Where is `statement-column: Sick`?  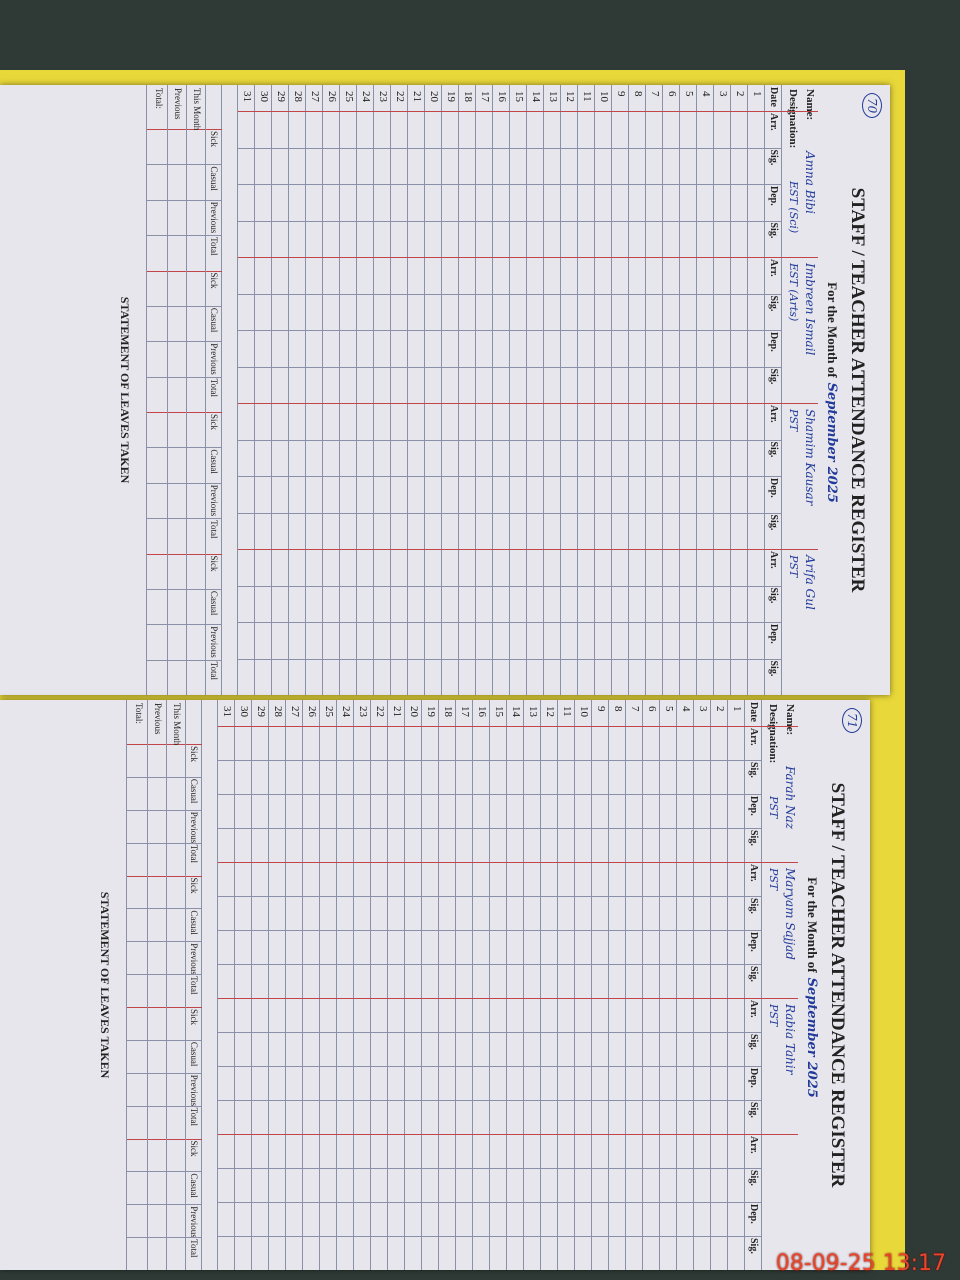
statement-column: Sick is located at coordinates (194, 885).